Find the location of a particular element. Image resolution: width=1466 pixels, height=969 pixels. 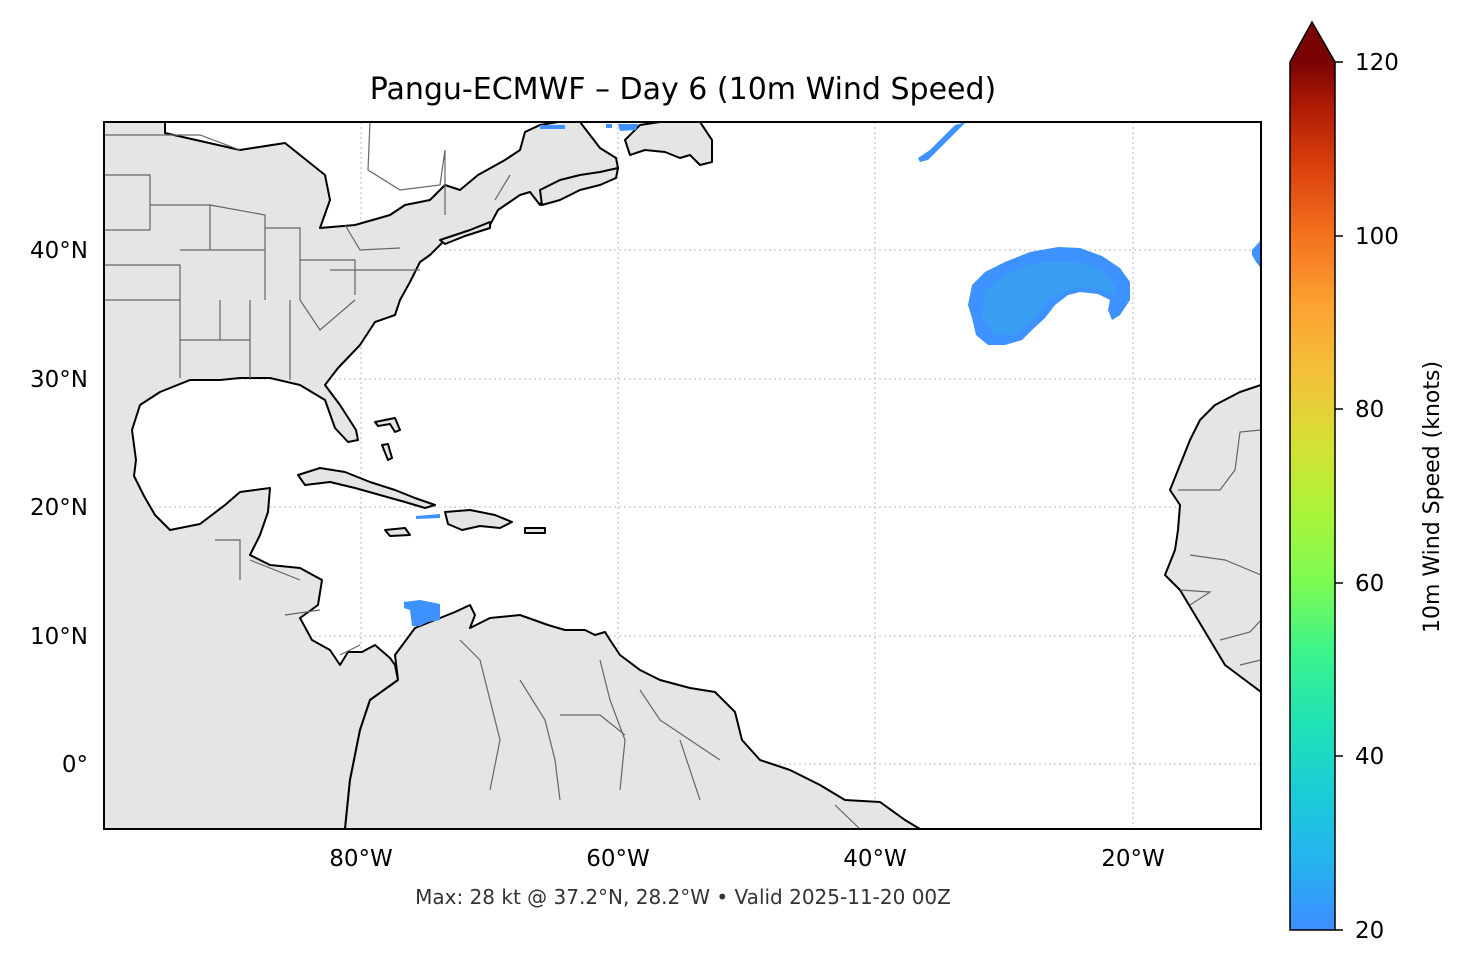

colorbar-label: 10m Wind Speed (knots) is located at coordinates (1432, 497).